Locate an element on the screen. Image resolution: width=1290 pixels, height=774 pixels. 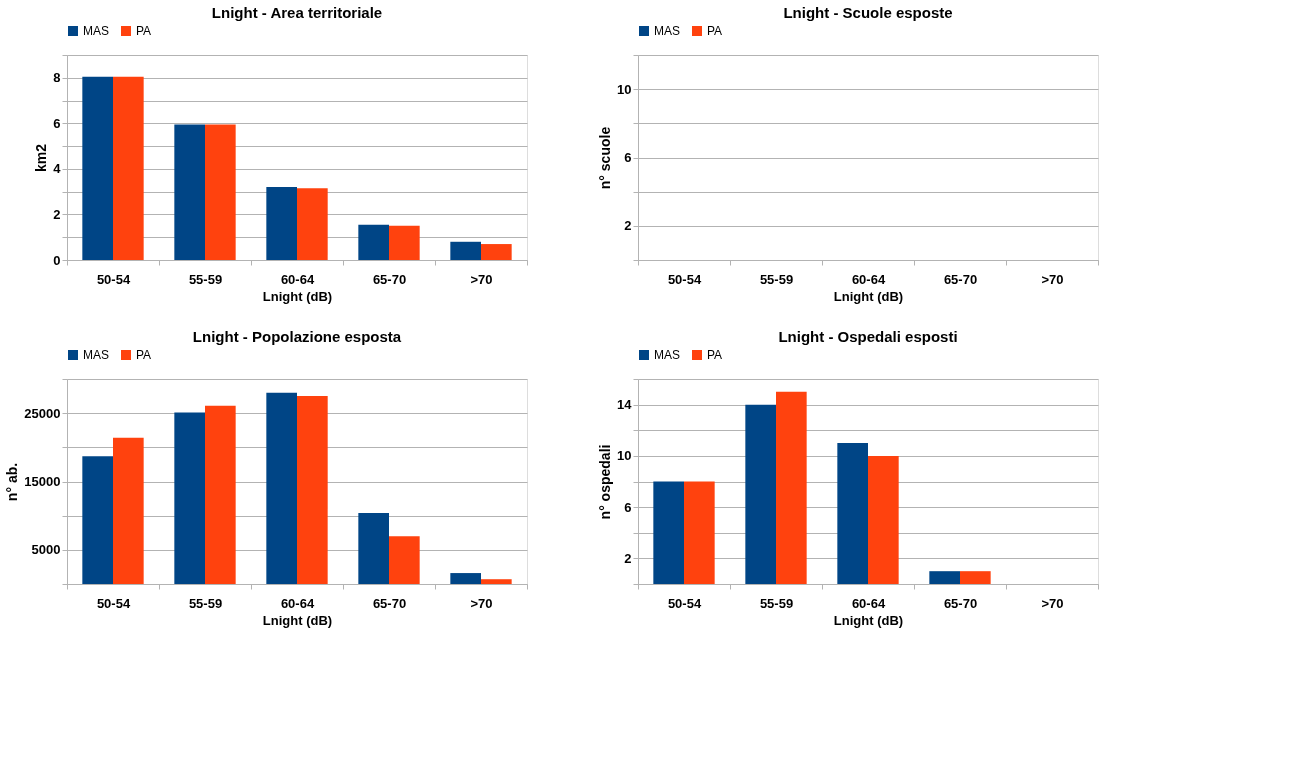
chart-title: Lnight - Scuole esposte is located at coordinates (868, 12).